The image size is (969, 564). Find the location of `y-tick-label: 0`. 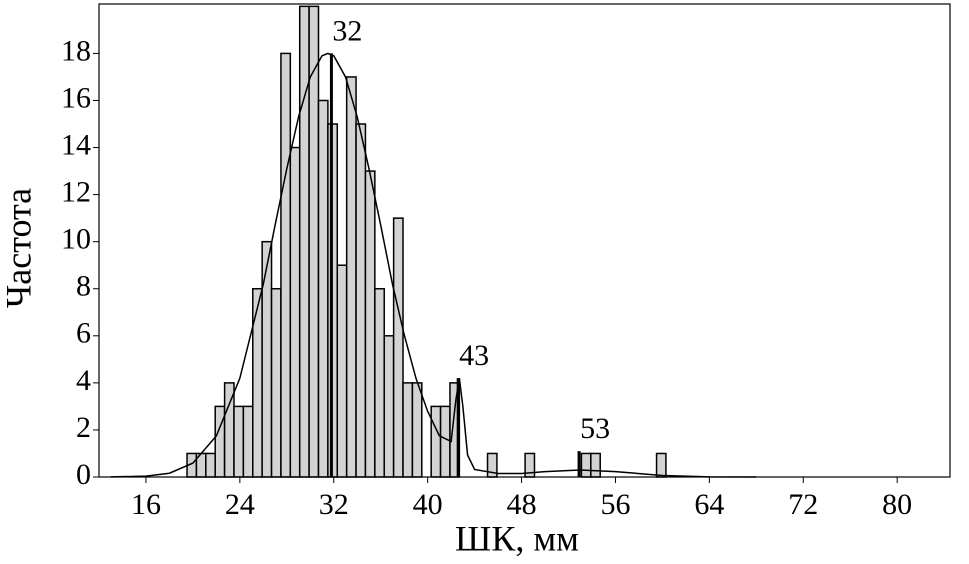

y-tick-label: 0 is located at coordinates (83, 474).